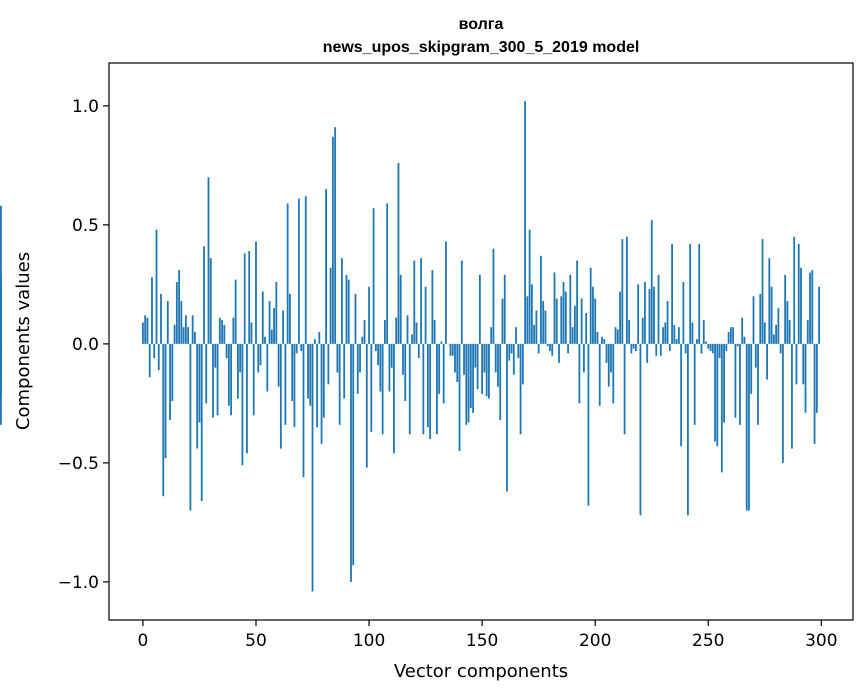  What do you see at coordinates (85, 107) in the screenshot?
I see `y-tick-label: 1.0` at bounding box center [85, 107].